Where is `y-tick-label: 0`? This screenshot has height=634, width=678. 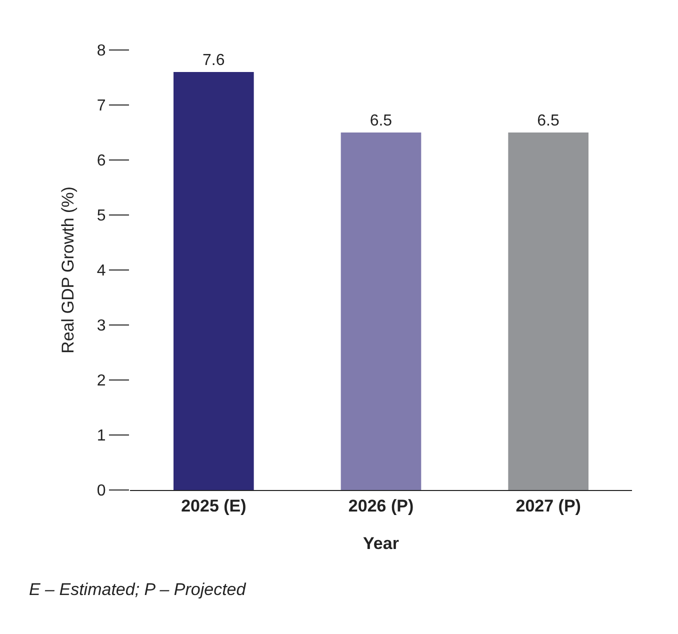 y-tick-label: 0 is located at coordinates (101, 491).